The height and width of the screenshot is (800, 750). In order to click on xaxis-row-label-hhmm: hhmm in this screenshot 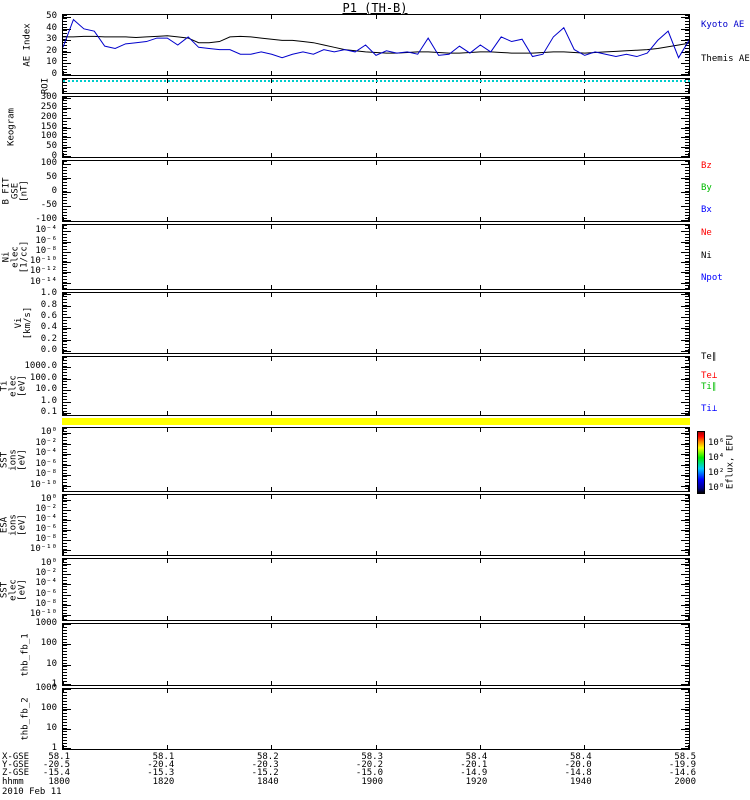, I will do `click(13, 782)`.